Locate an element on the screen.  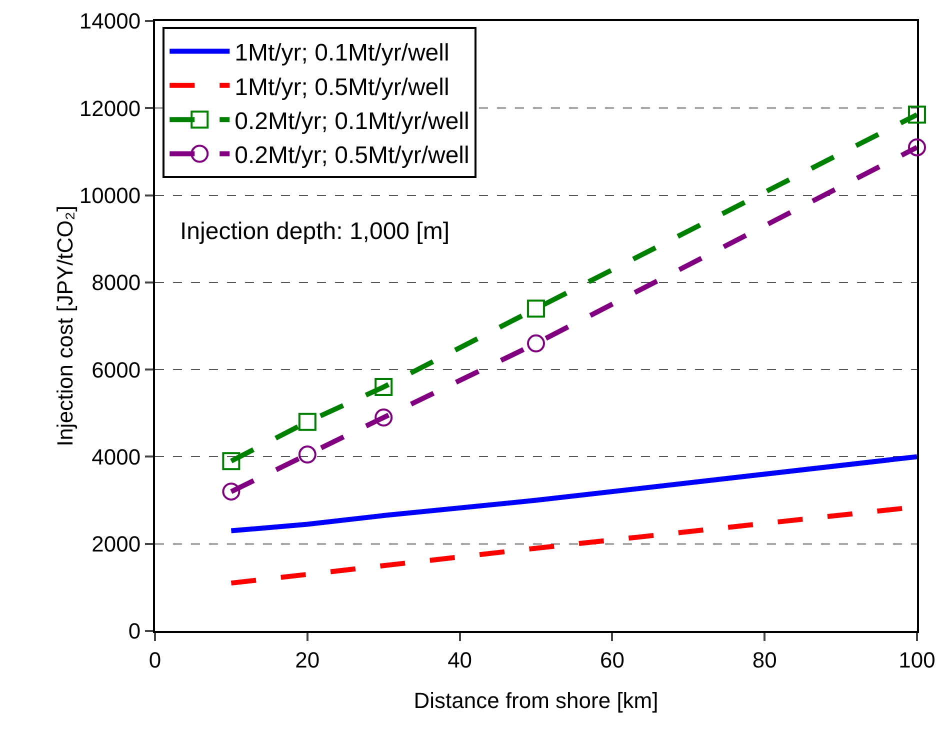
x-tick-label: 0 is located at coordinates (155, 659).